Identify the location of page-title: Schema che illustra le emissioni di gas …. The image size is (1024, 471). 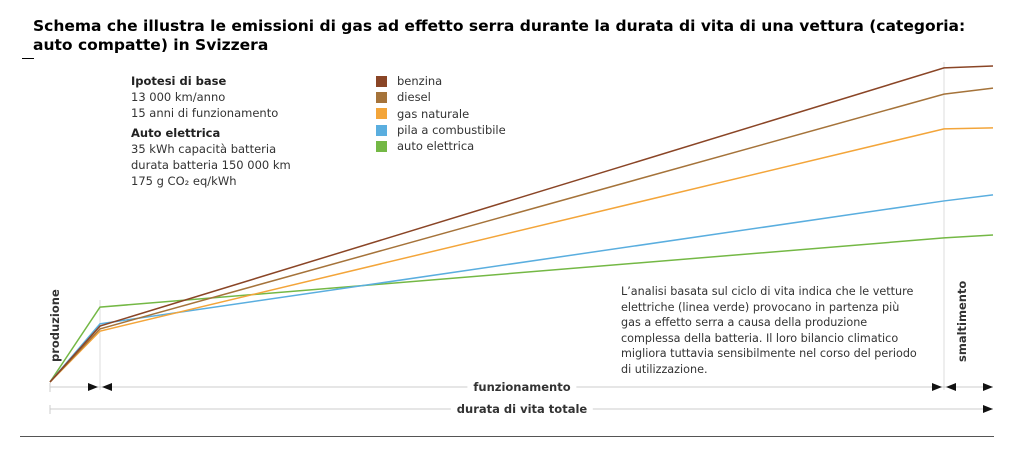
(499, 35).